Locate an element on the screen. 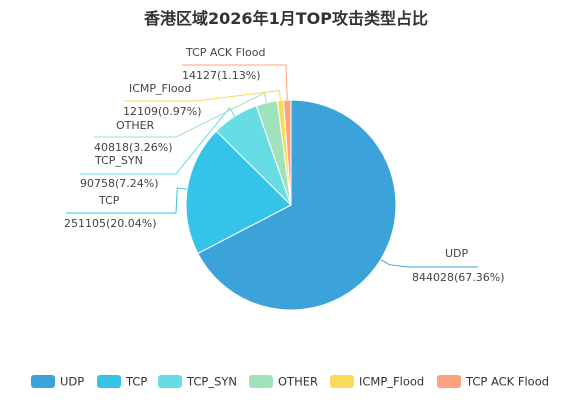 This screenshot has height=406, width=572. legend-item-tcp-syn: TCP_SYN is located at coordinates (197, 382).